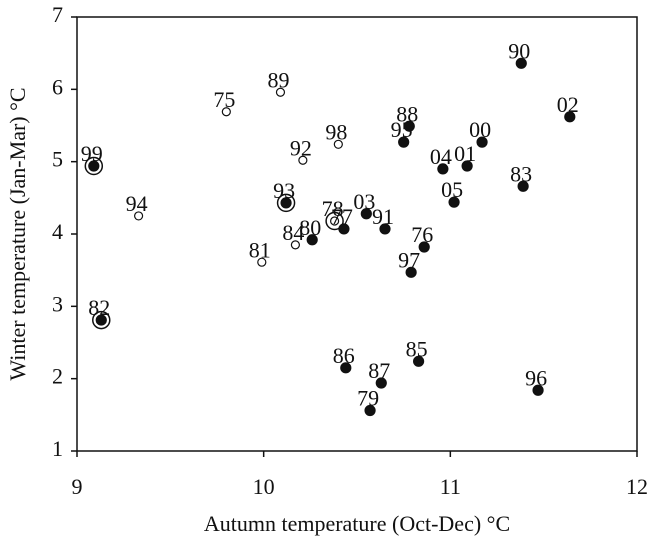  I want to click on point-label: 84, so click(293, 232).